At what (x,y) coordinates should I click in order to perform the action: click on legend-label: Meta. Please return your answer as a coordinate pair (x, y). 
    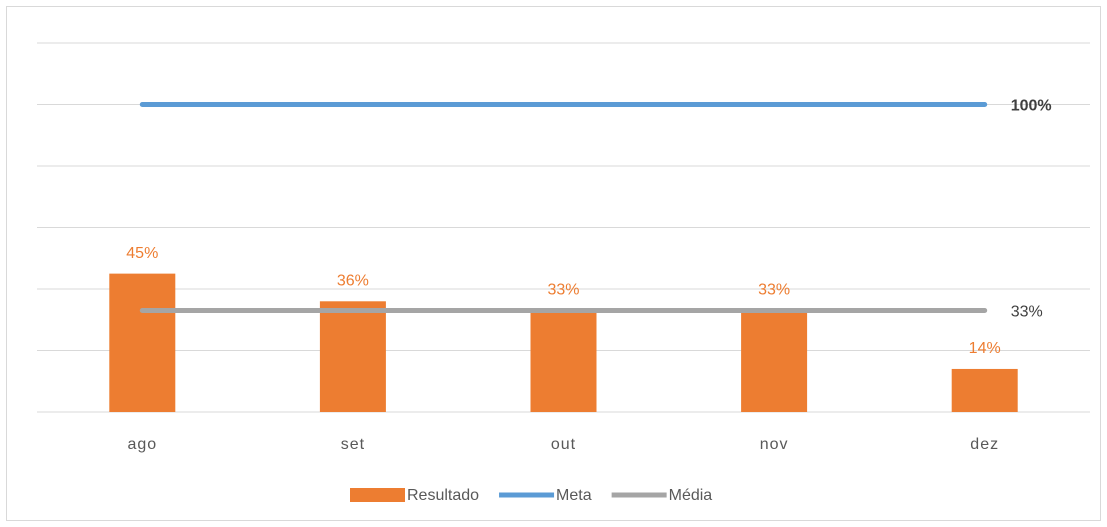
    Looking at the image, I should click on (574, 495).